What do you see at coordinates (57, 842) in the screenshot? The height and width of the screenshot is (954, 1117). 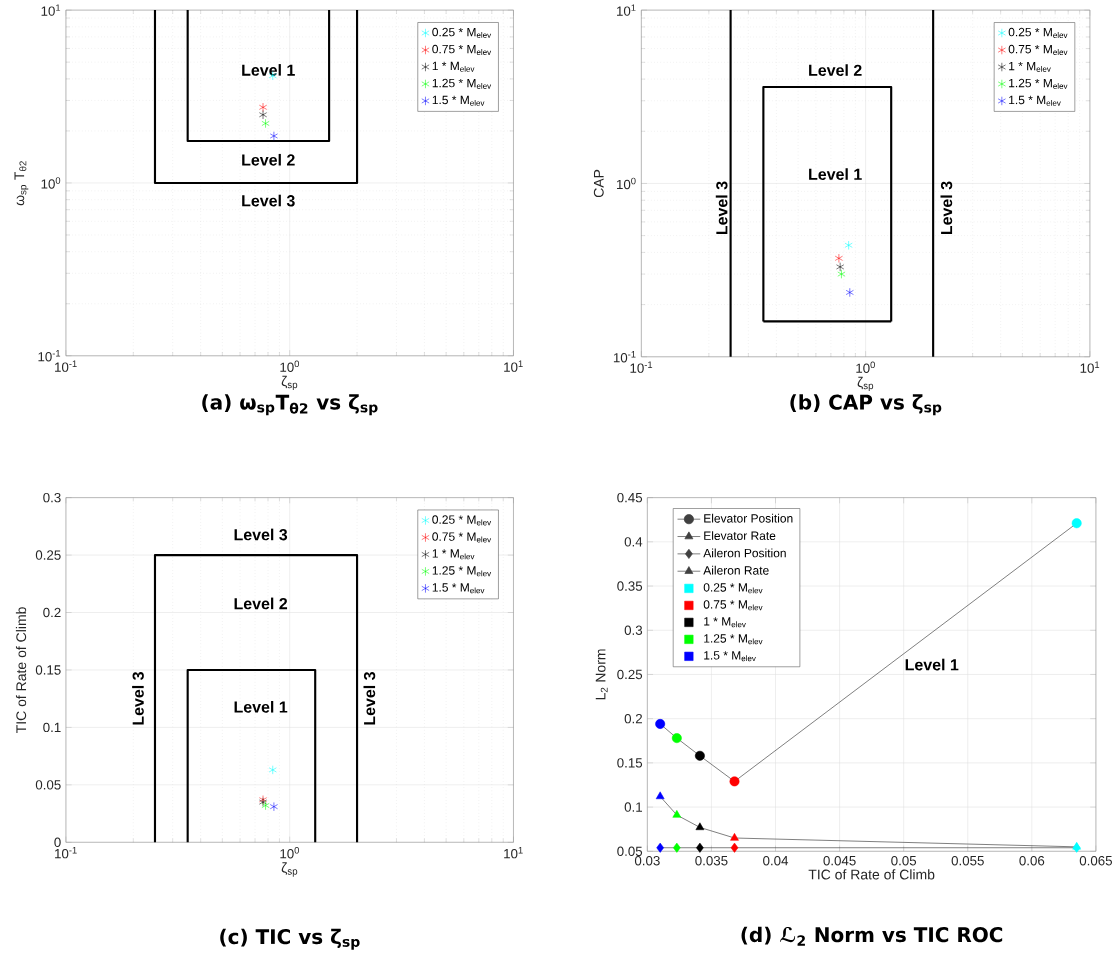 I see `y-tick-label: 0` at bounding box center [57, 842].